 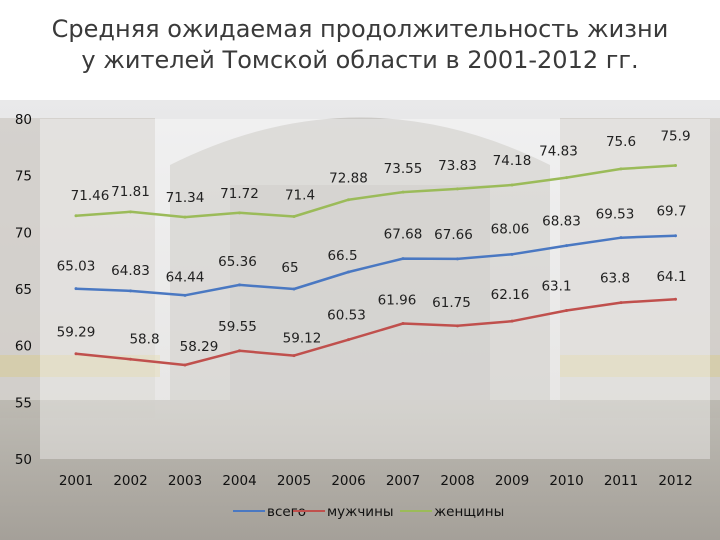 I want to click on data-label: 65.36, so click(x=237, y=262).